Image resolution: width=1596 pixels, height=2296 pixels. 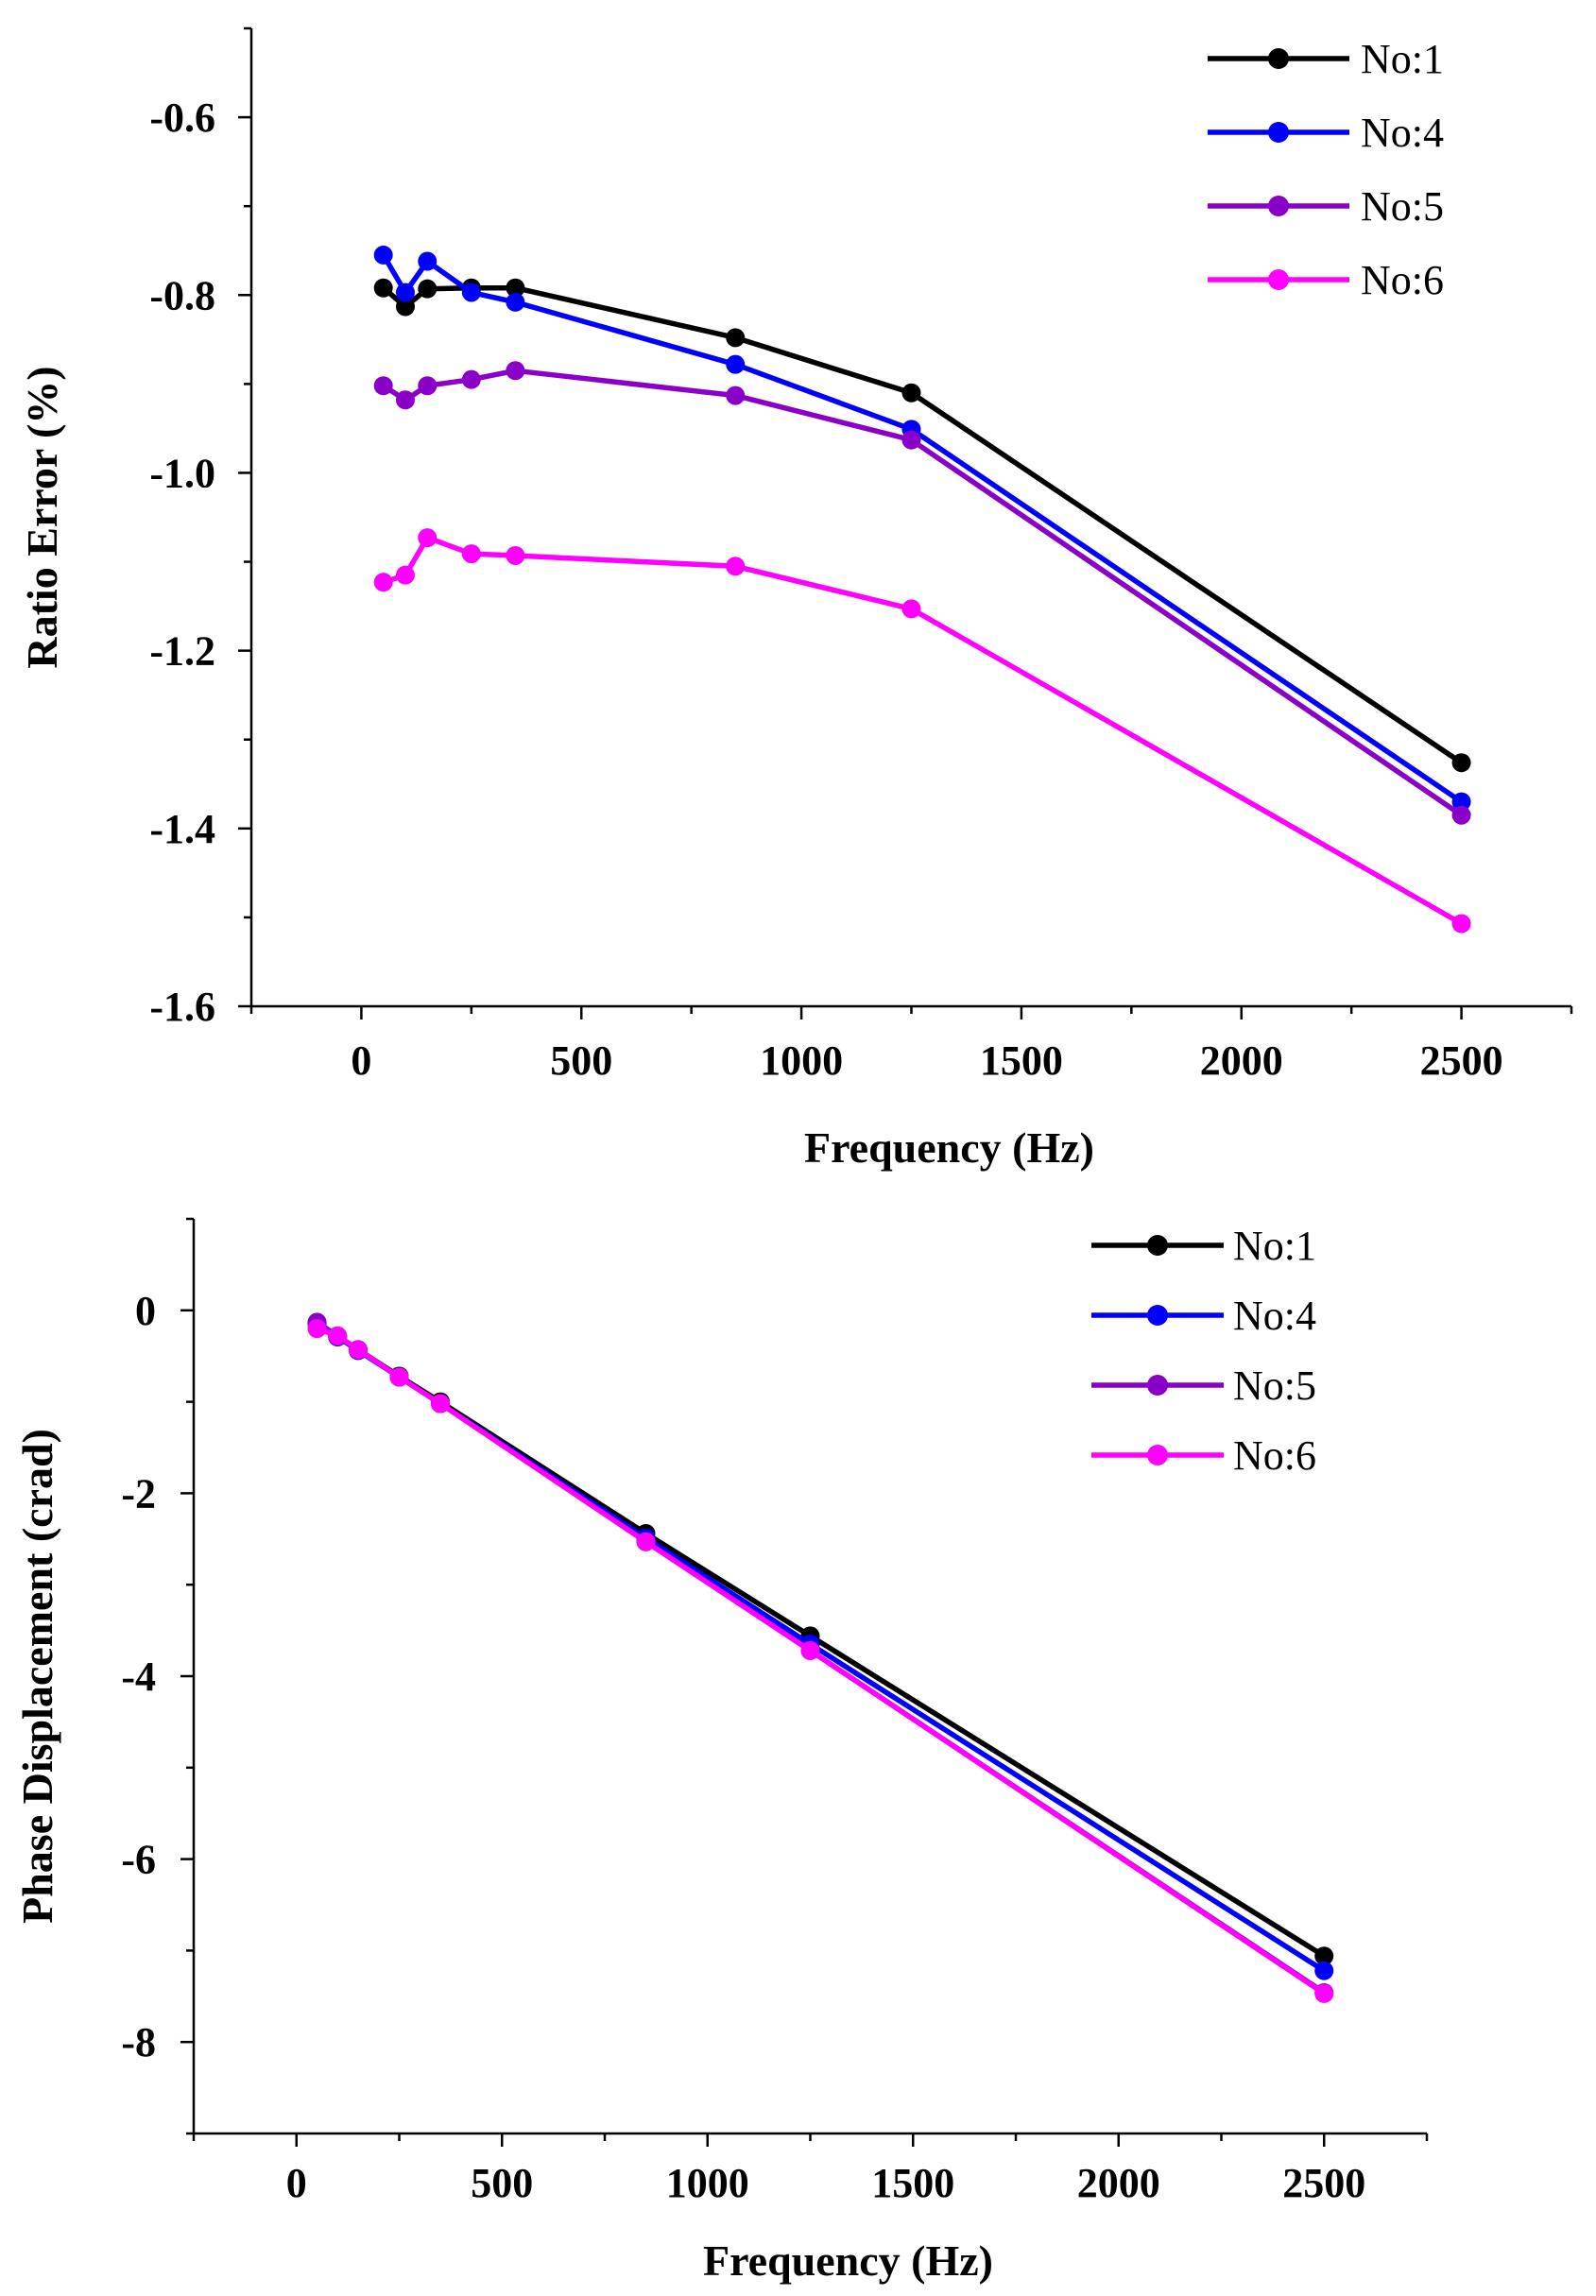 What do you see at coordinates (182, 117) in the screenshot?
I see `y-tick-label: -0.6` at bounding box center [182, 117].